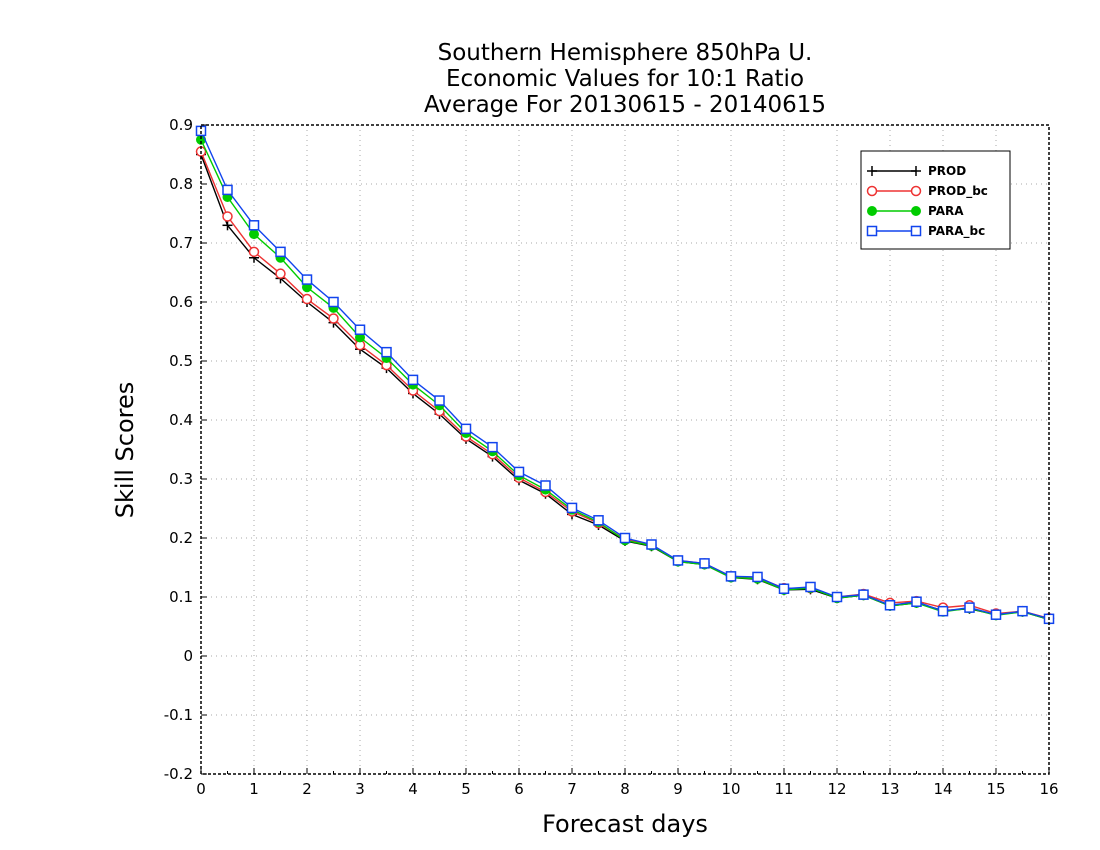 Image resolution: width=1100 pixels, height=850 pixels. Describe the element at coordinates (519, 789) in the screenshot. I see `x-tick-label: 6` at that location.